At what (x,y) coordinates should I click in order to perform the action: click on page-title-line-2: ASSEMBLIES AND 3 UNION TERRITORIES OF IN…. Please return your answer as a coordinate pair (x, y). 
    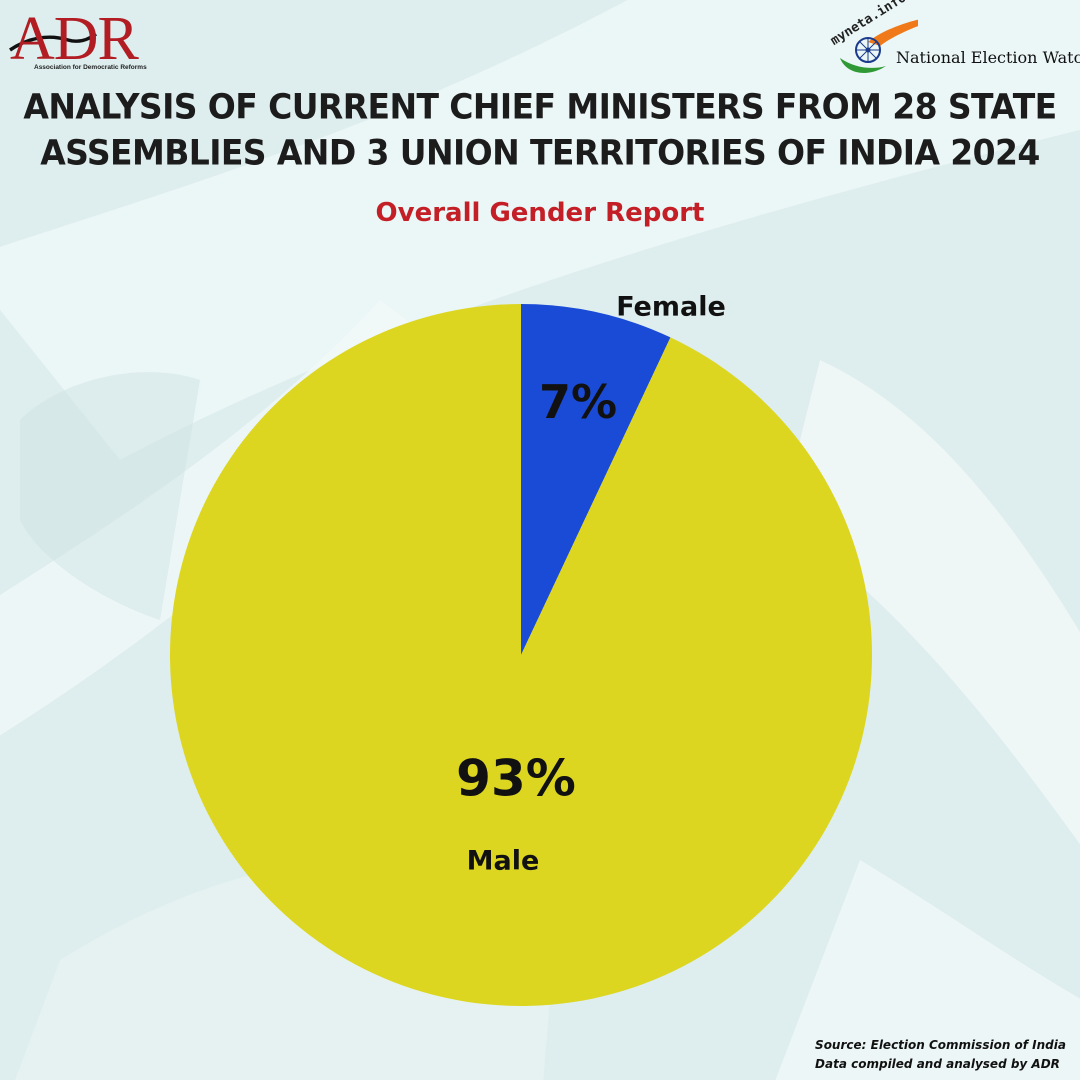
    Looking at the image, I should click on (540, 153).